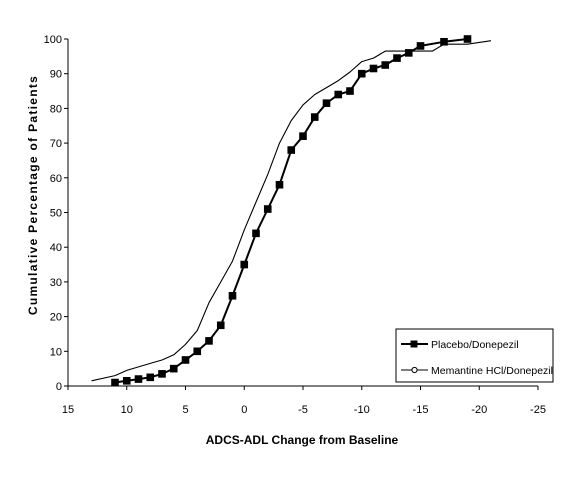  Describe the element at coordinates (56, 75) in the screenshot. I see `y-tick-label: 90` at that location.